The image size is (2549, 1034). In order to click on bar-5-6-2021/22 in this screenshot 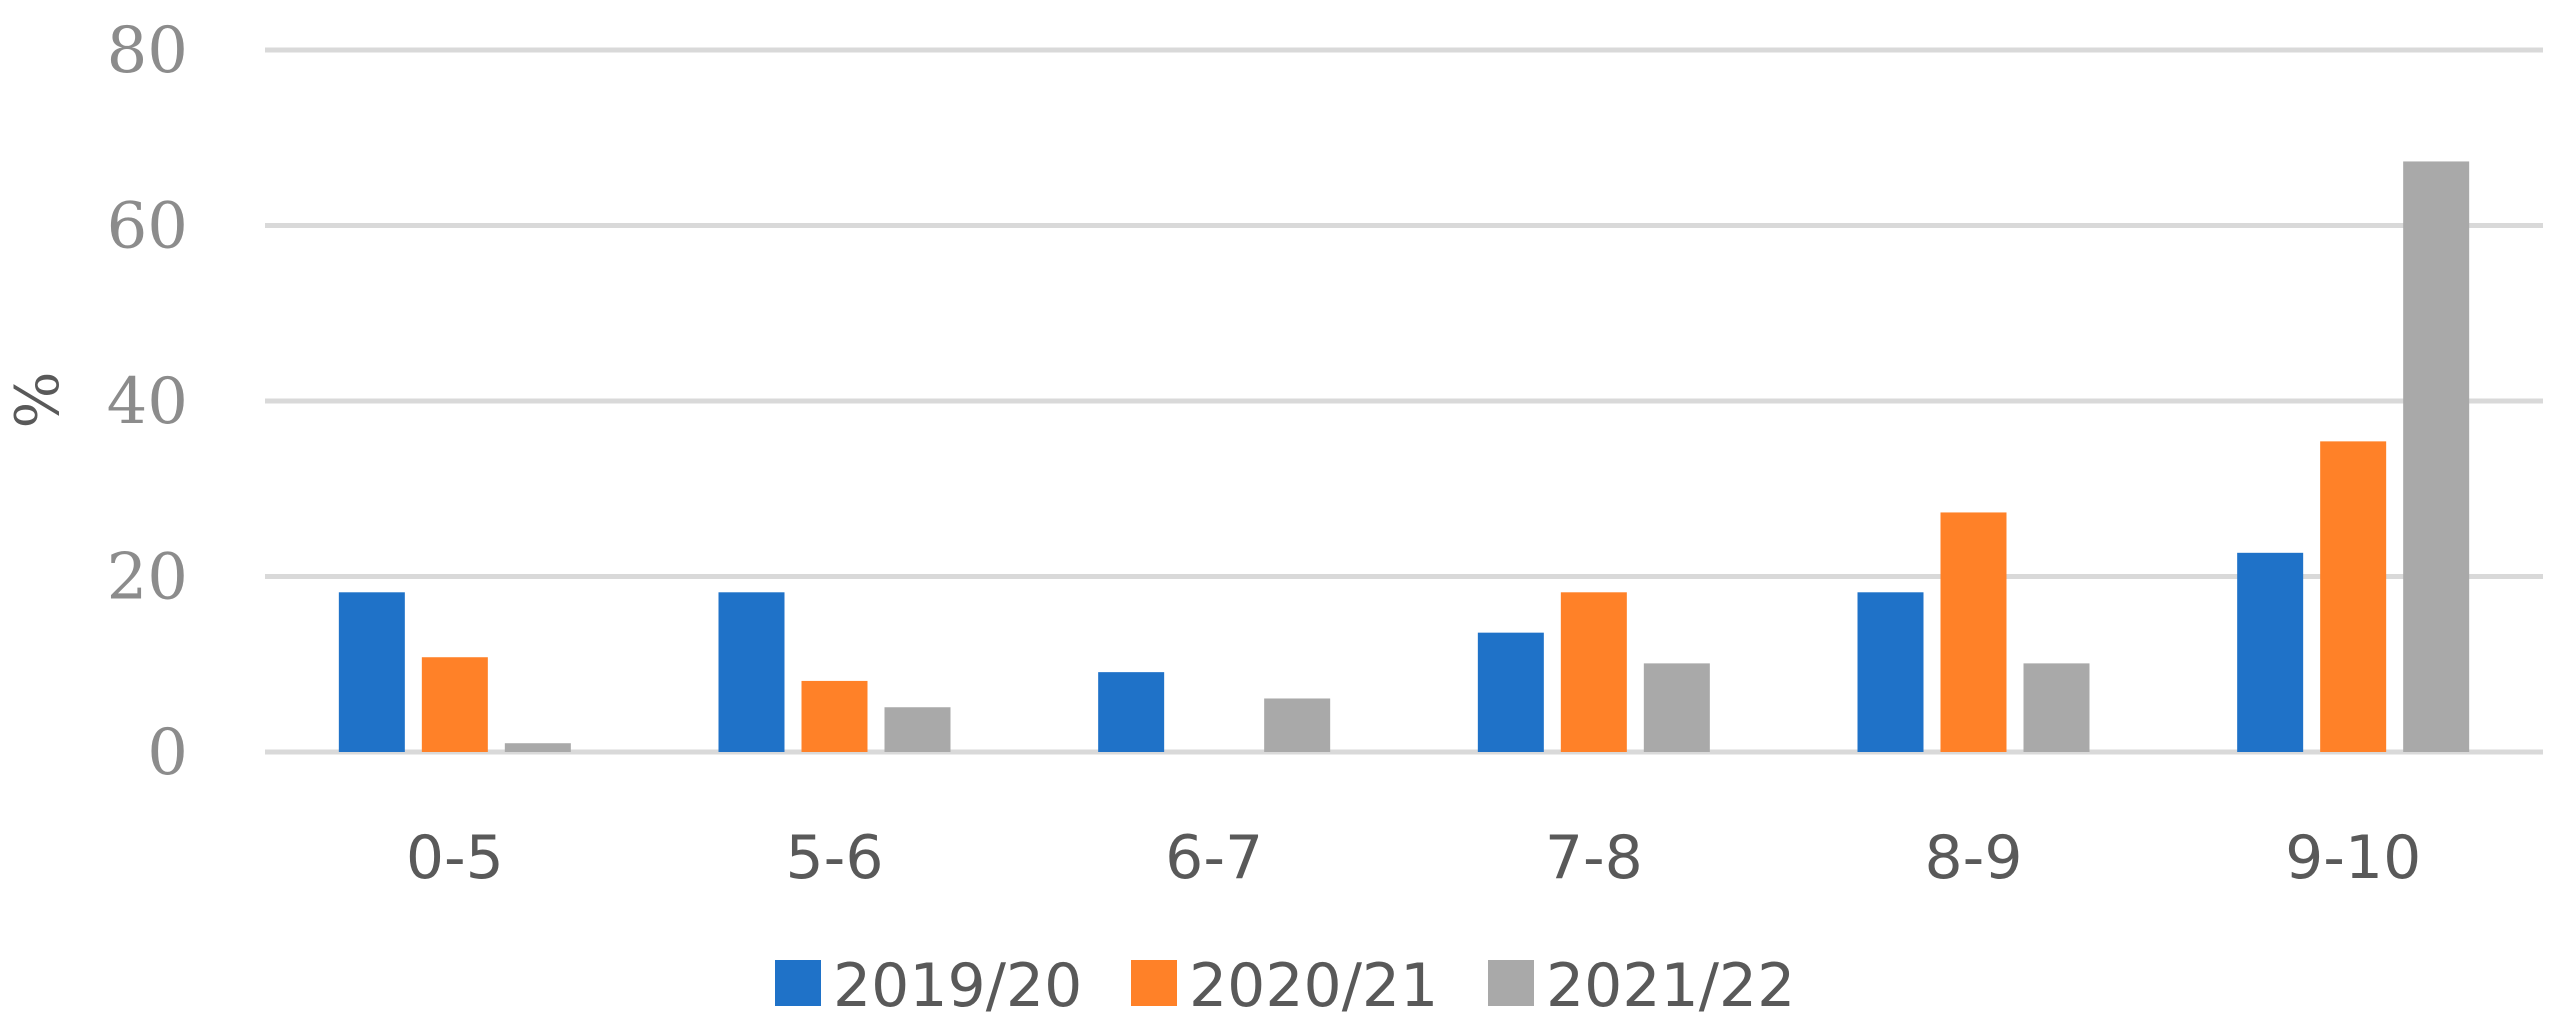, I will do `click(917, 729)`.